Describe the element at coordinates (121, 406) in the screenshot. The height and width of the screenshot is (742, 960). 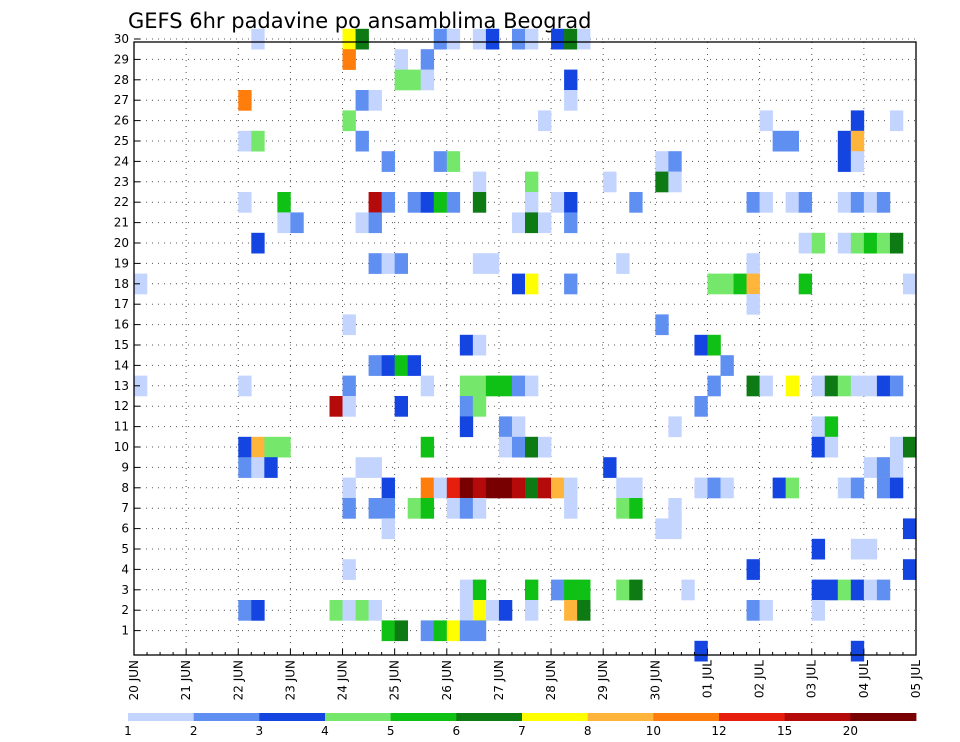
I see `y-tick-label: 12` at that location.